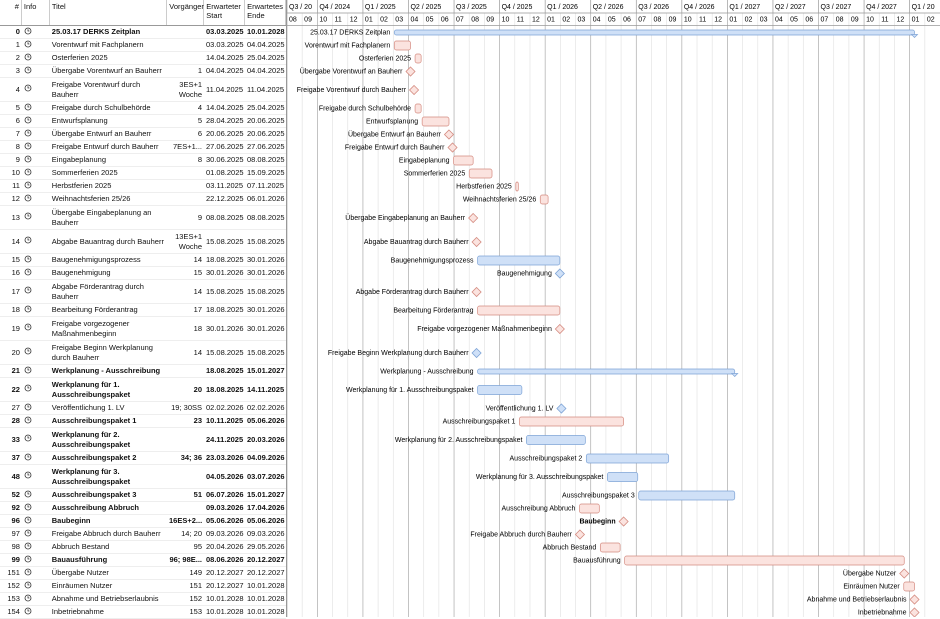 The image size is (940, 619). I want to click on month-label: 03, so click(582, 19).